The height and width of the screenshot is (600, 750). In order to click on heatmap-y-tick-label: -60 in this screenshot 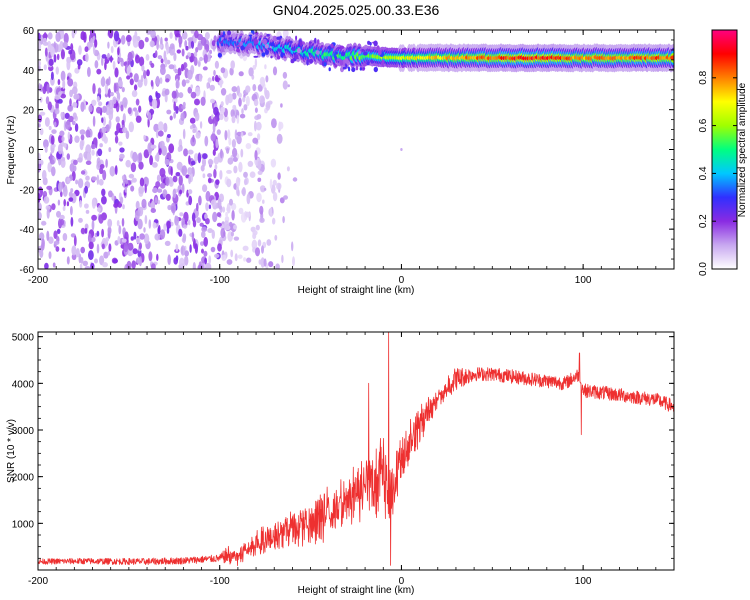, I will do `click(27, 270)`.